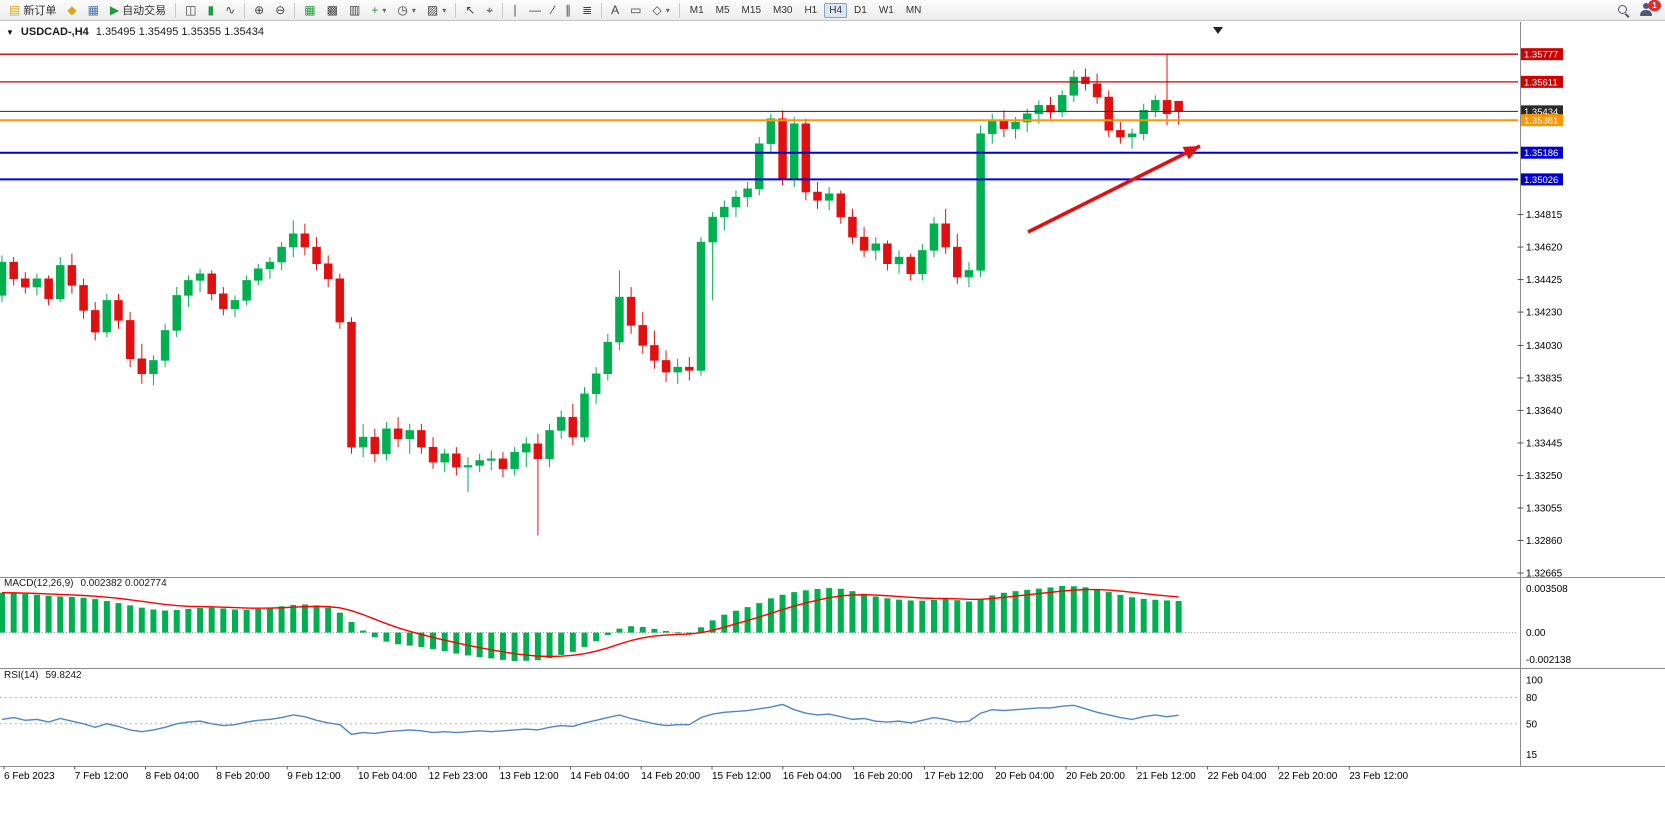 Image resolution: width=1665 pixels, height=838 pixels. I want to click on auto-trading-button: ▶ 自动交易, so click(138, 10).